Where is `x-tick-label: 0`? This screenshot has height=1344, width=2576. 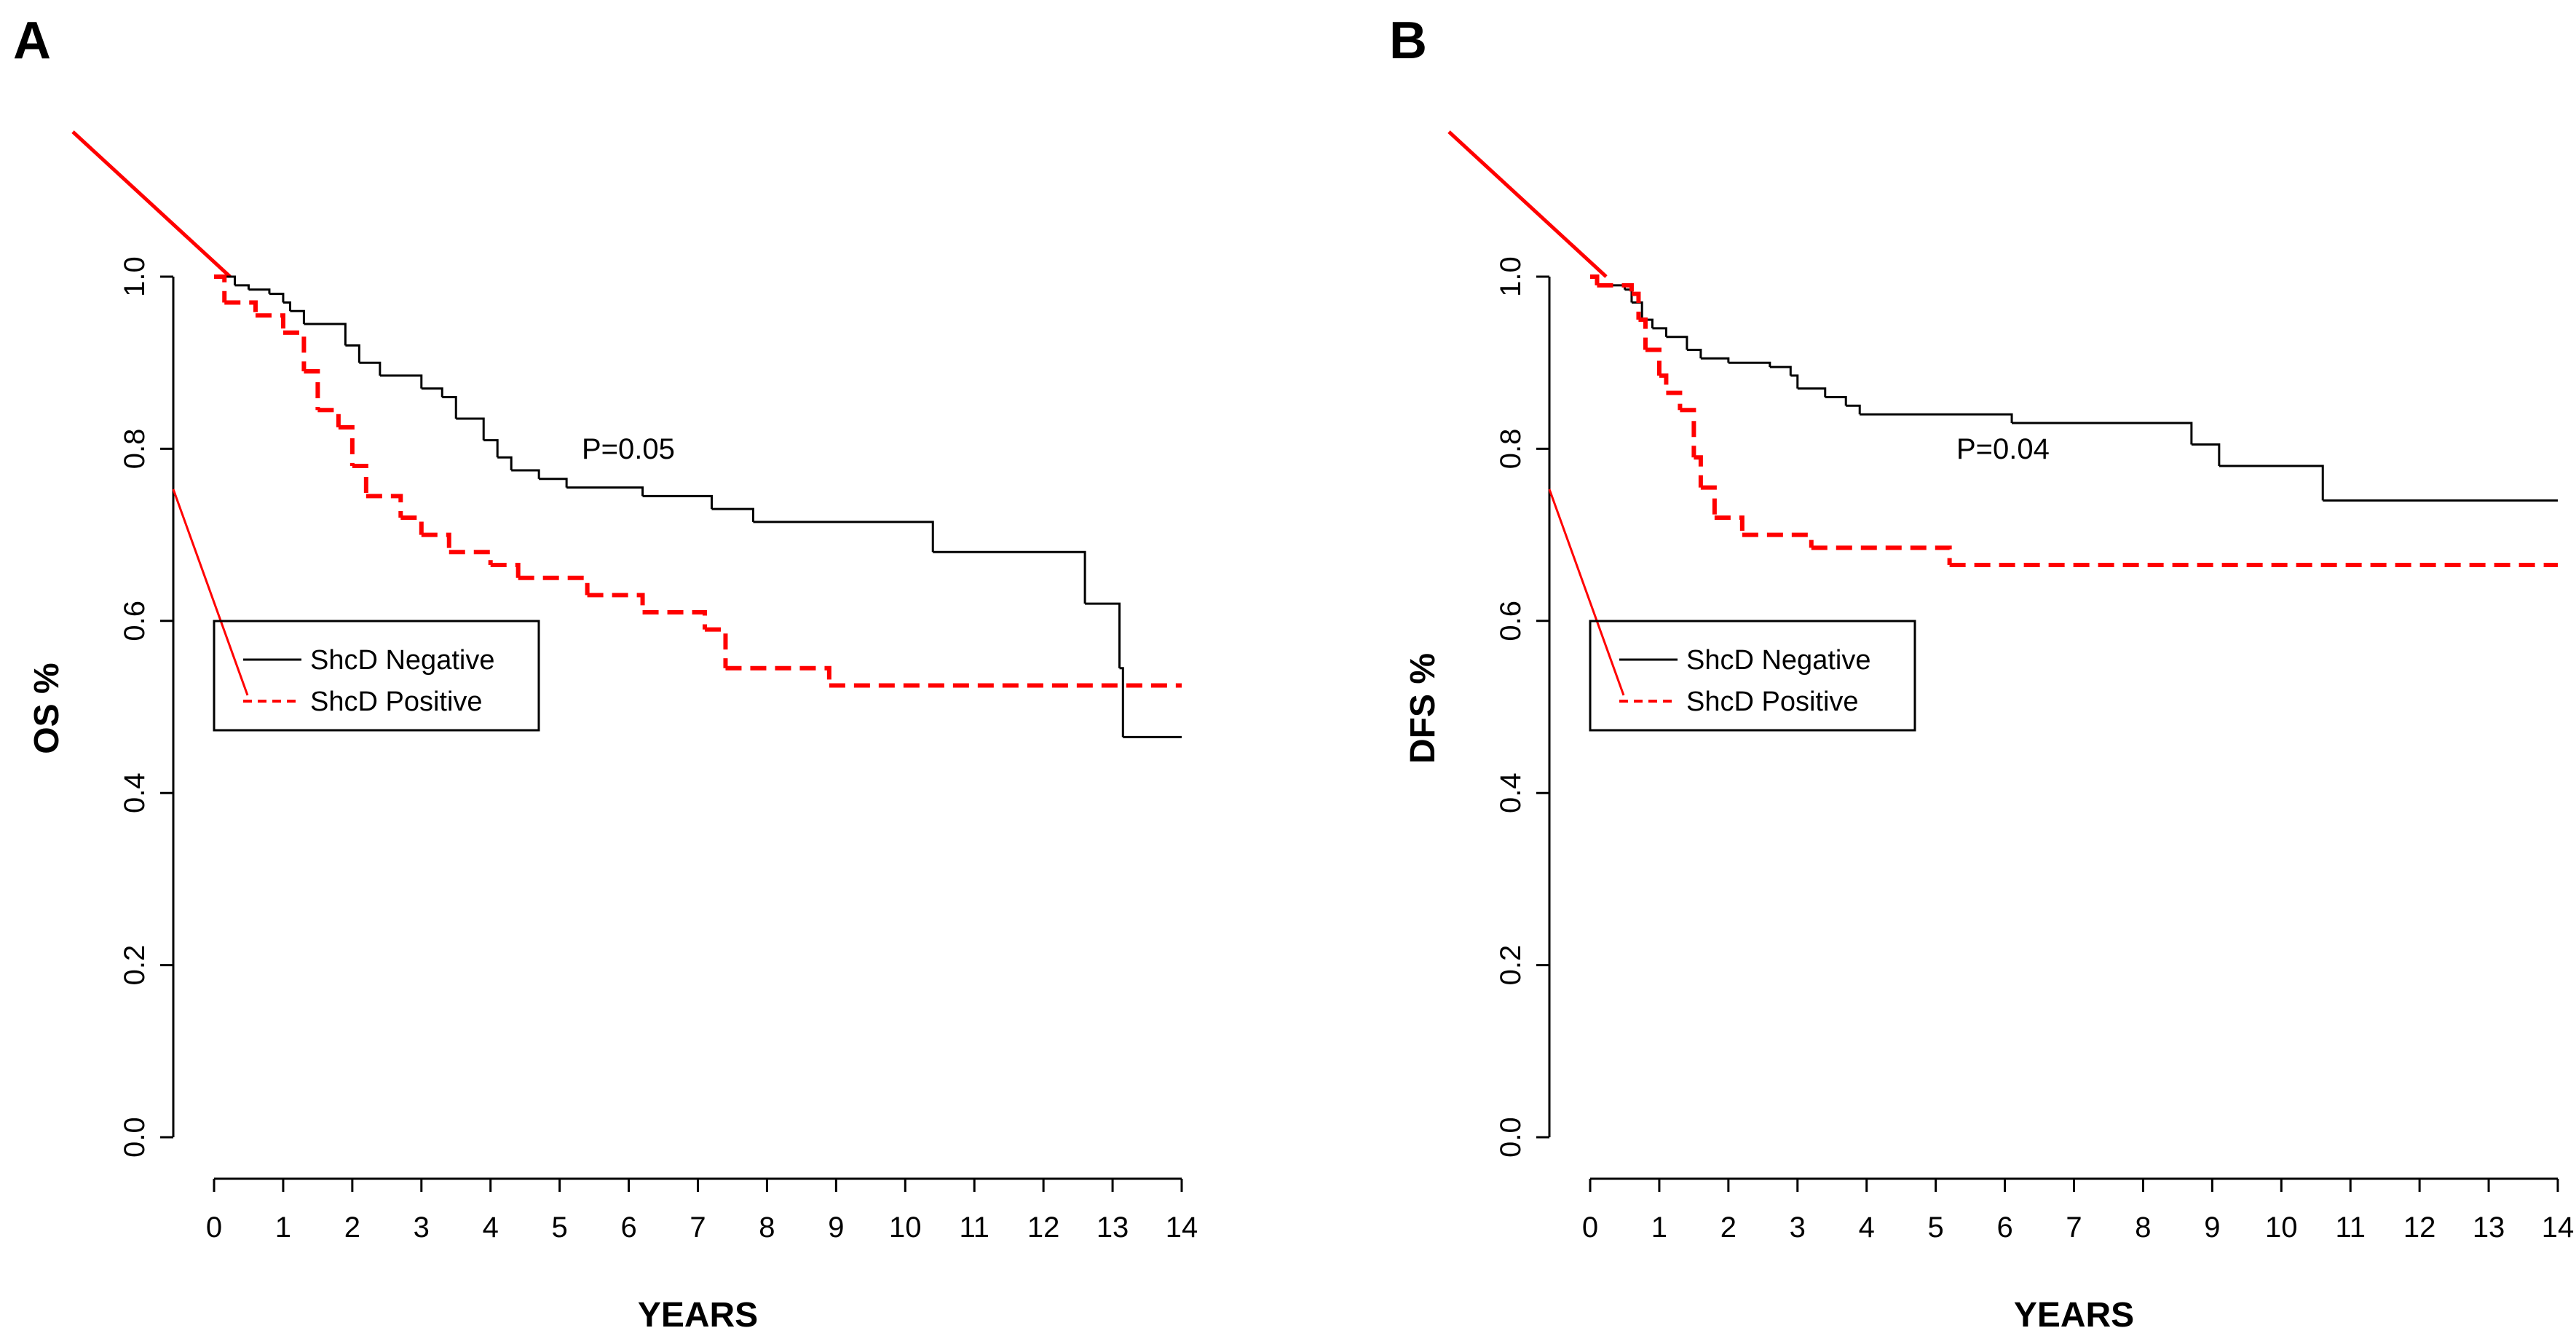
x-tick-label: 0 is located at coordinates (214, 1227).